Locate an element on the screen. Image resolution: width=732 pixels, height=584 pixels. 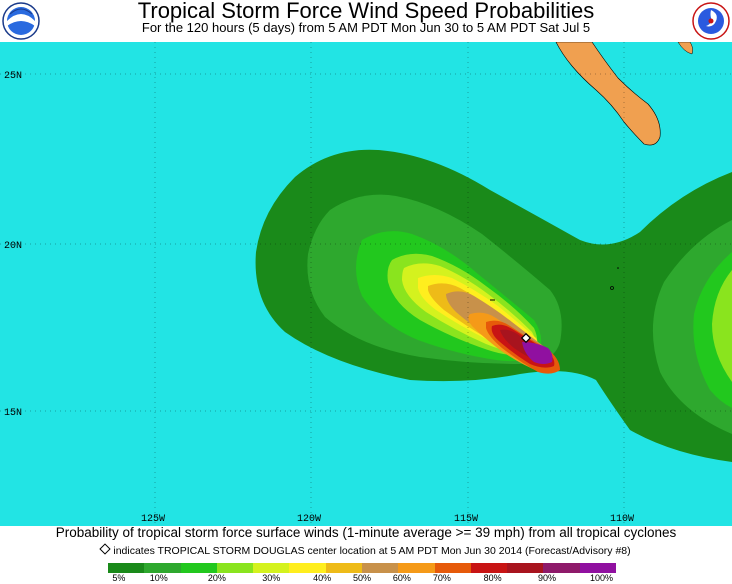
island-socorro is located at coordinates (612, 288).